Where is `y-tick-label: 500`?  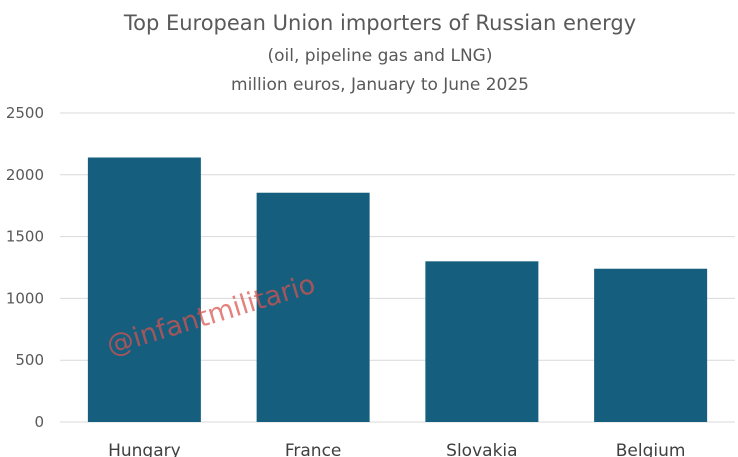 y-tick-label: 500 is located at coordinates (29, 360).